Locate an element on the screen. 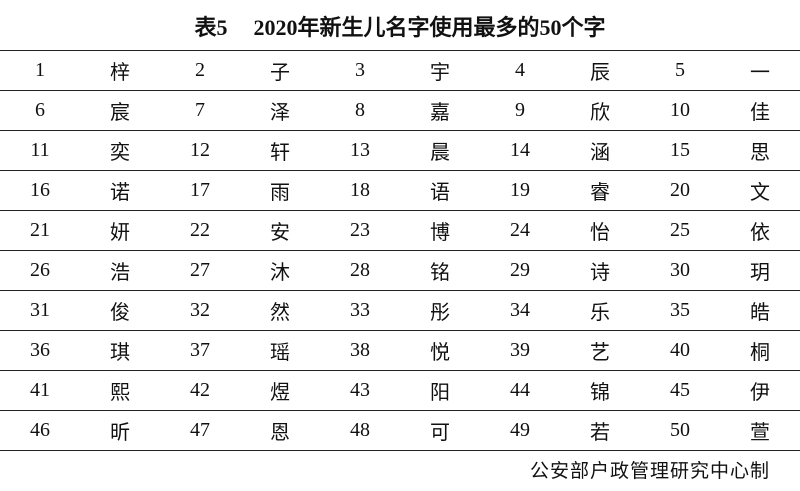 This screenshot has height=491, width=800. rank-cell: 5 is located at coordinates (680, 70).